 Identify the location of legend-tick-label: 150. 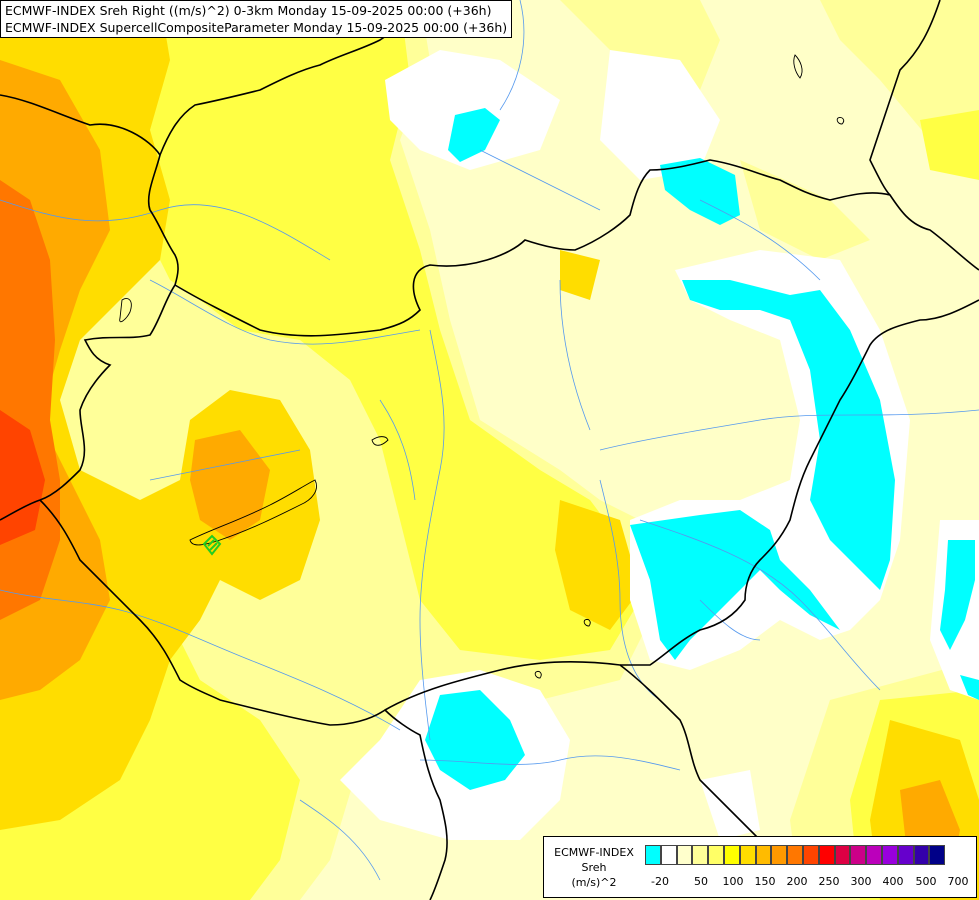
(765, 881).